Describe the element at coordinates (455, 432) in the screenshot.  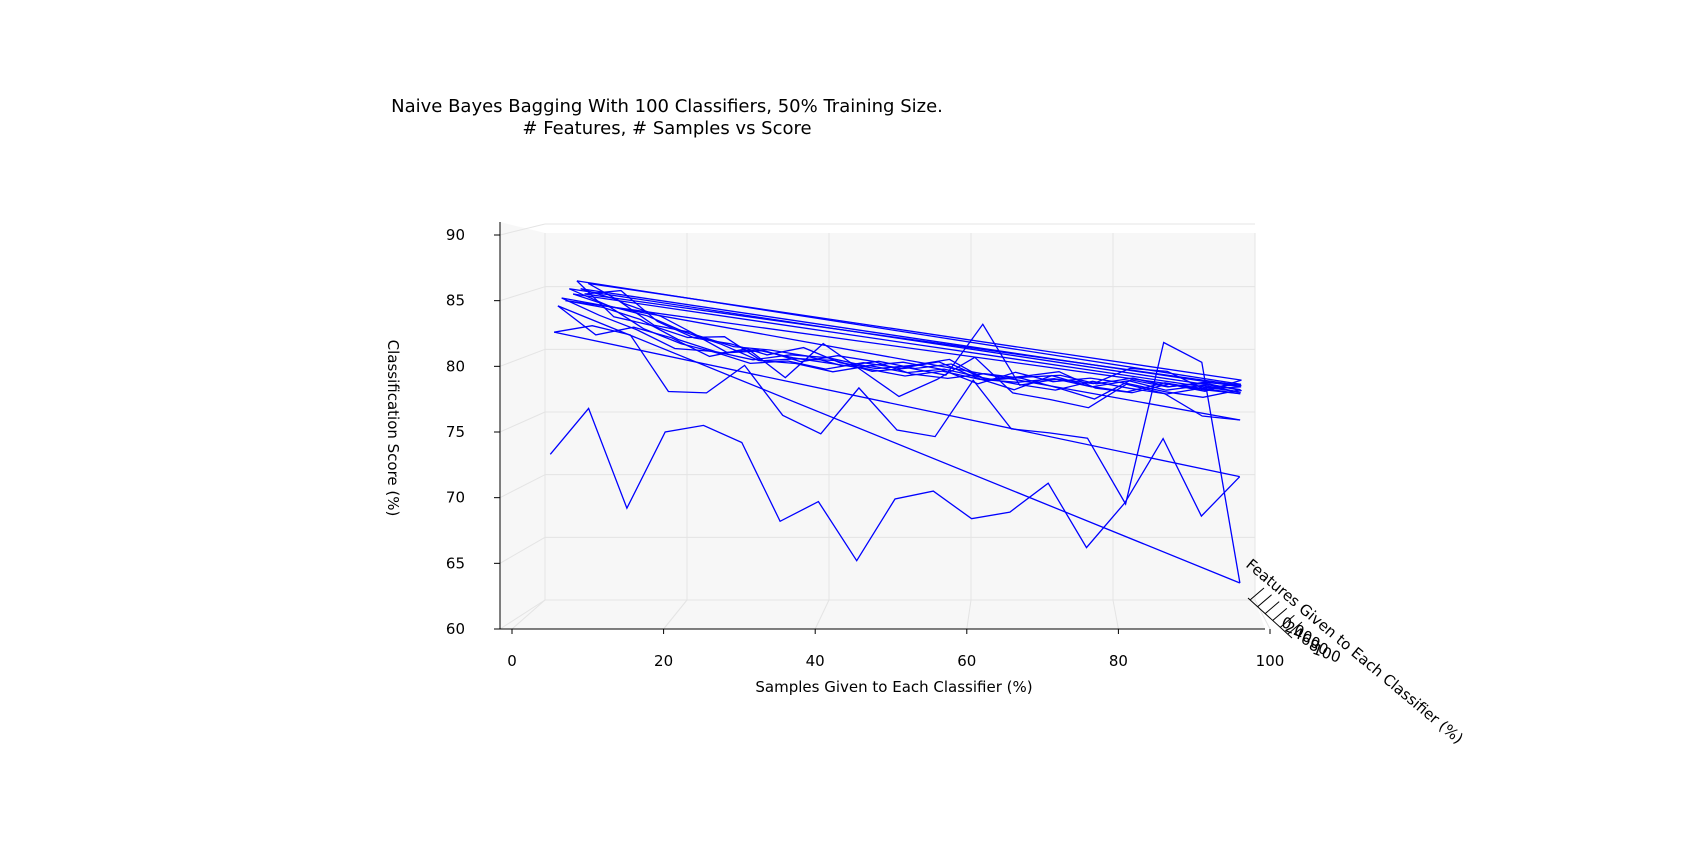
I see `z-tick-label: 75` at that location.